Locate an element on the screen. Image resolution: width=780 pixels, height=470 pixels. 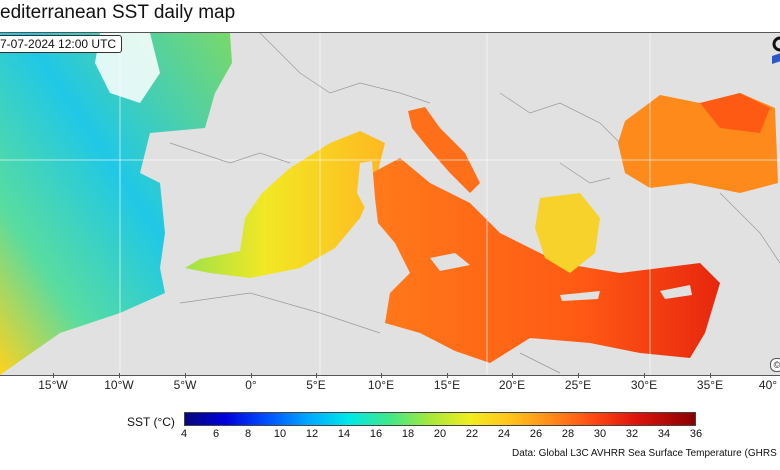
lon-label: 5°E is located at coordinates (316, 385).